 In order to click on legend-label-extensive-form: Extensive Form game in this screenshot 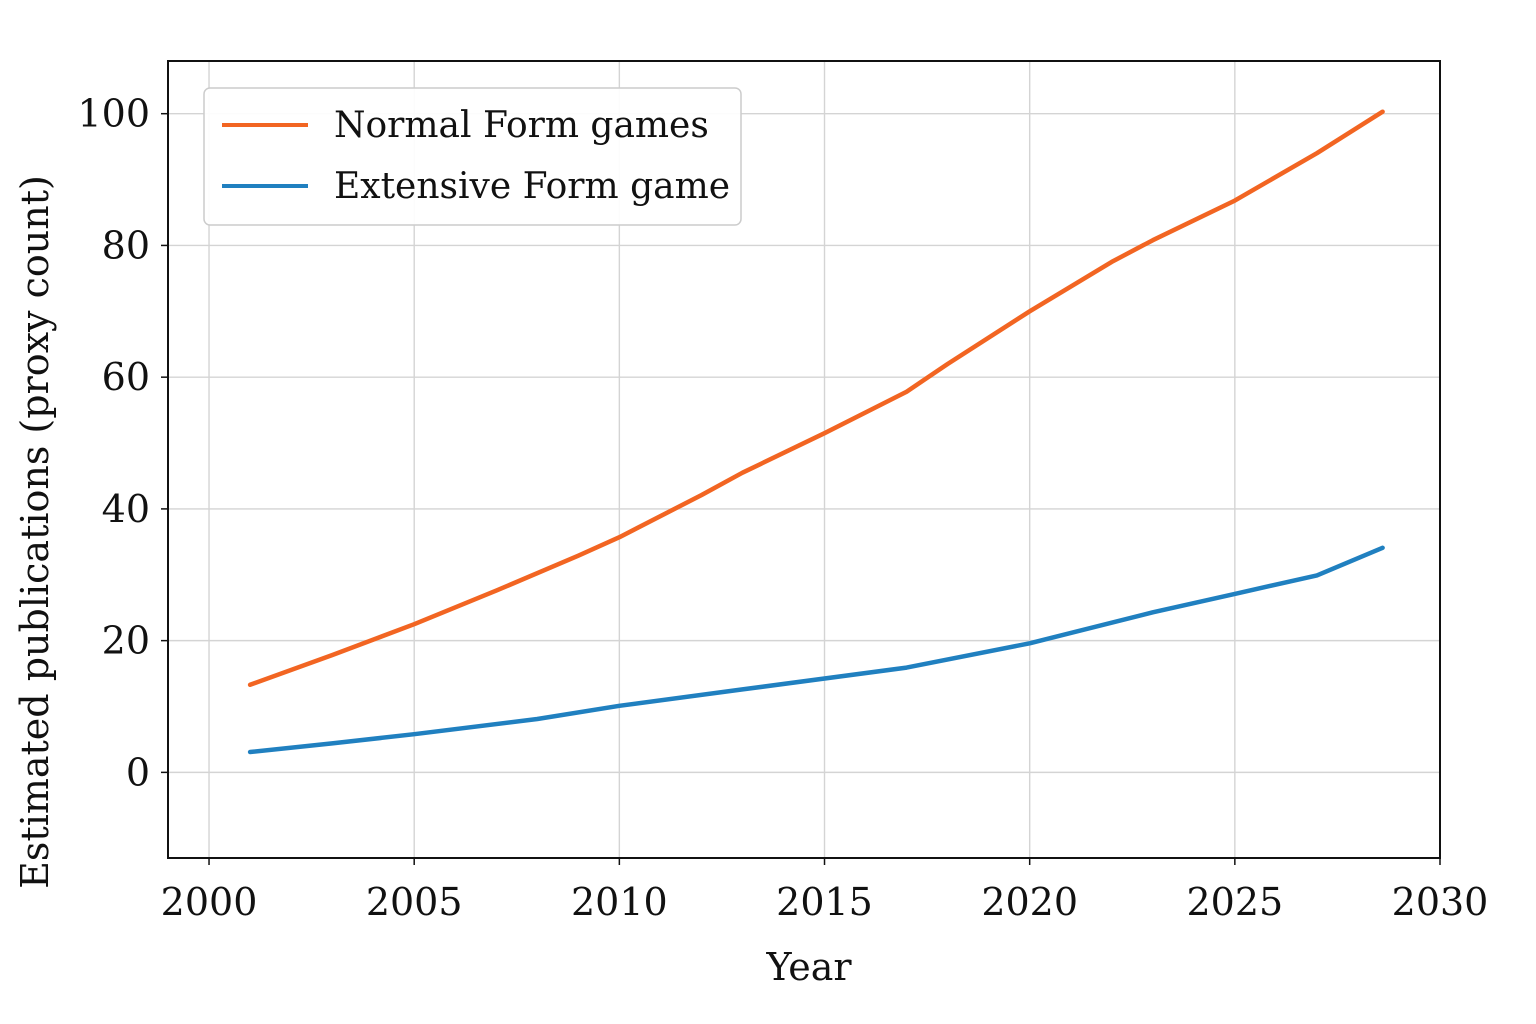, I will do `click(532, 186)`.